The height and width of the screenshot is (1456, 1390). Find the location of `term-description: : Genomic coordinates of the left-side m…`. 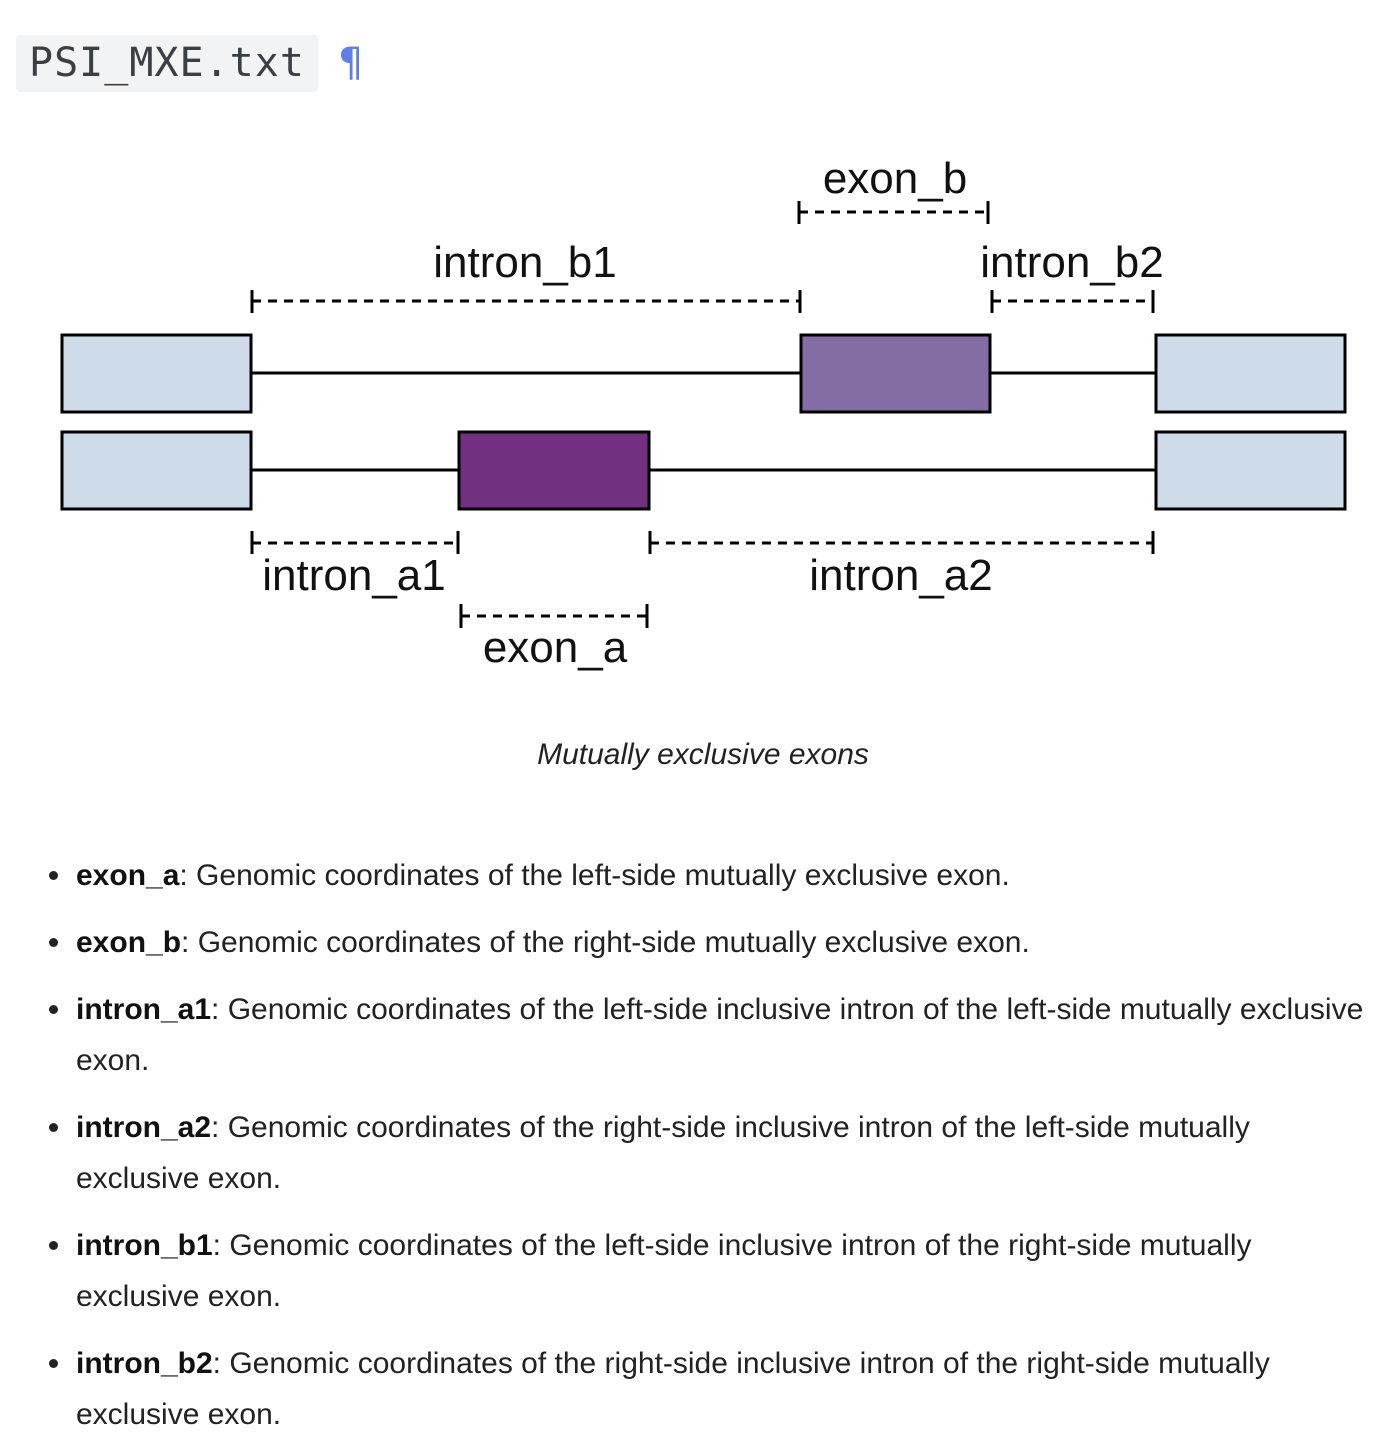

term-description: : Genomic coordinates of the left-side m… is located at coordinates (594, 875).